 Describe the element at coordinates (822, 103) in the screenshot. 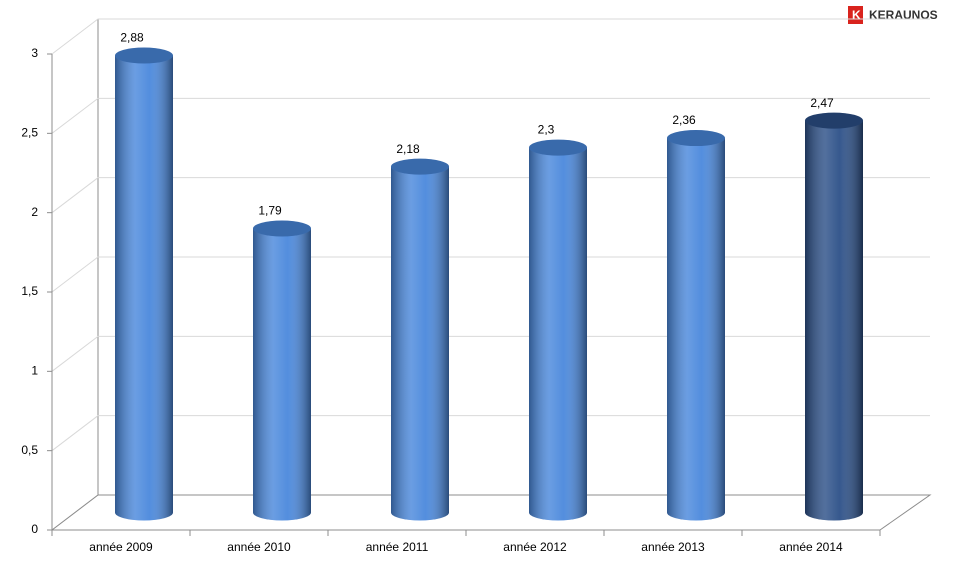

I see `value-label: 2,47` at that location.